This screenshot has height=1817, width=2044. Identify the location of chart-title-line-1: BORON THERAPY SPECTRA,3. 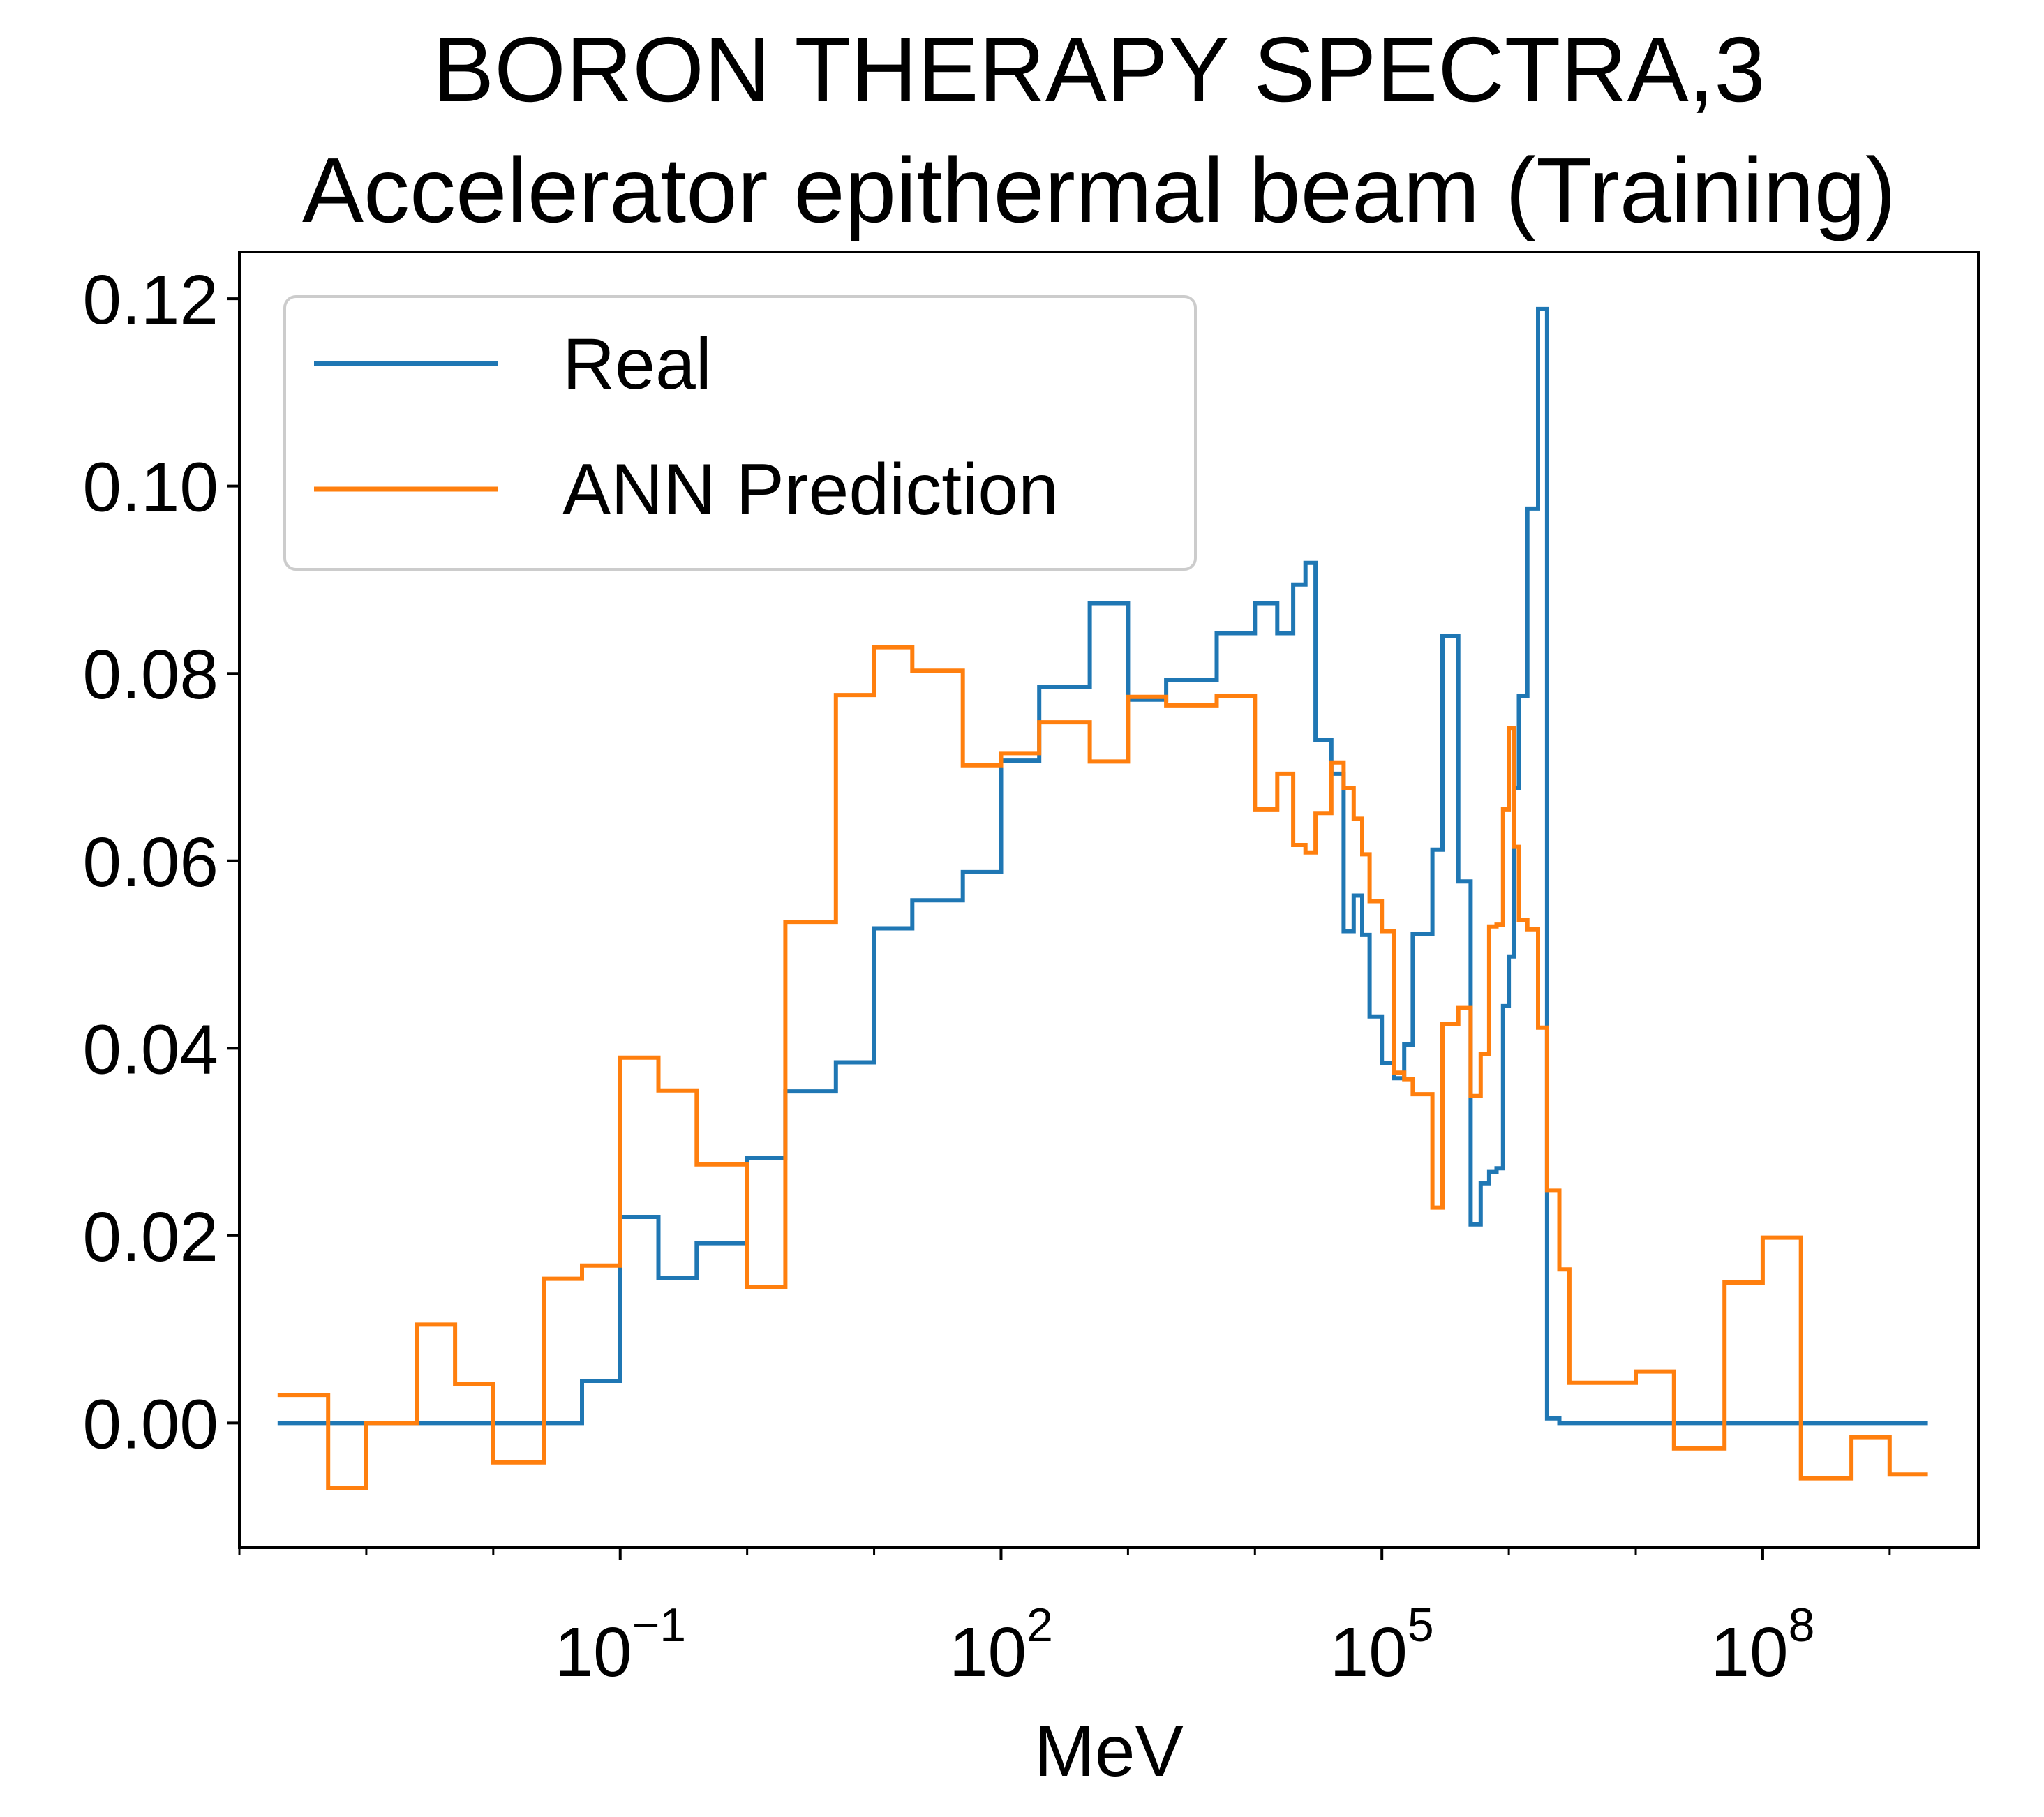
(1099, 69).